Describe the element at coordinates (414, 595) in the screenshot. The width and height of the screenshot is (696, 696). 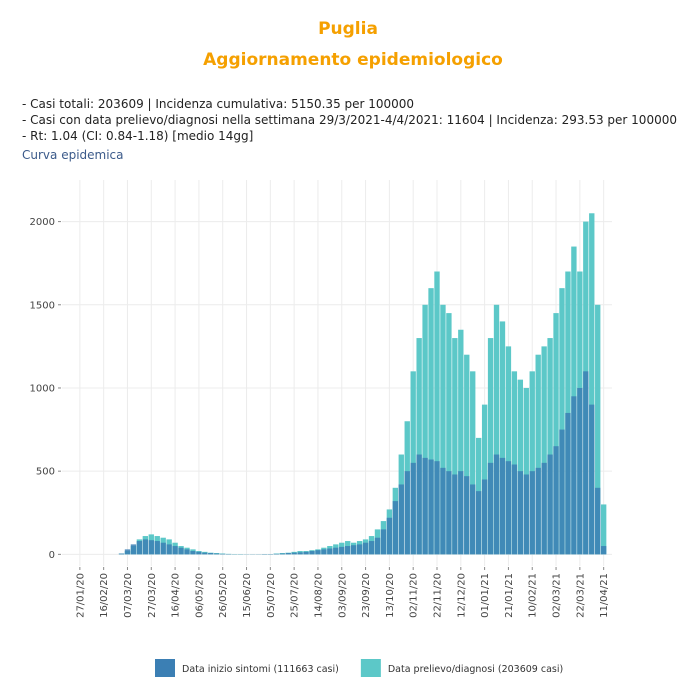
I see `x-tick-label: 02/11/20` at that location.